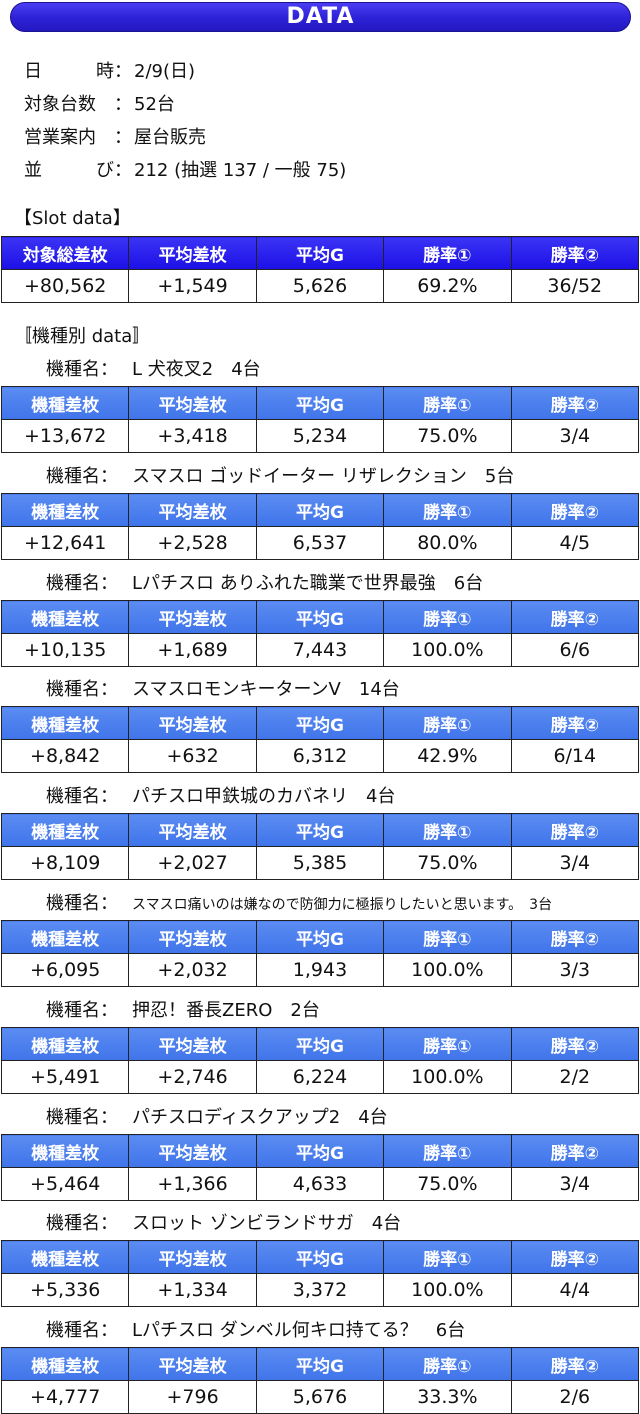 The height and width of the screenshot is (1414, 640). I want to click on model-name: 機種名： スマスロ痛いのは嫌なので防御力に極振りしたいと思います。 3台, so click(299, 902).